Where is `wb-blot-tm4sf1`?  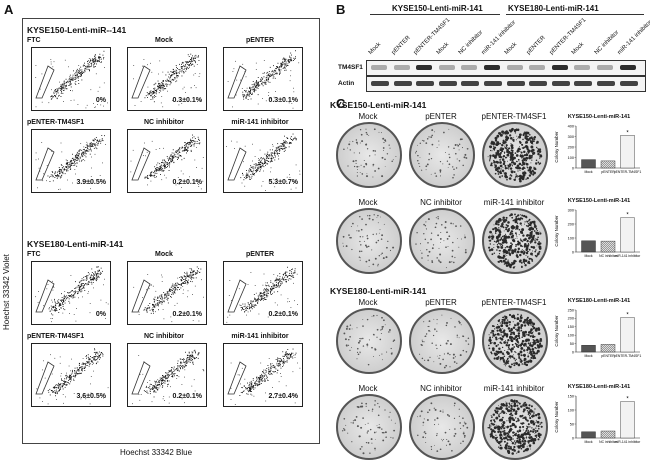
wb-blot-tm4sf1 is located at coordinates (506, 68).